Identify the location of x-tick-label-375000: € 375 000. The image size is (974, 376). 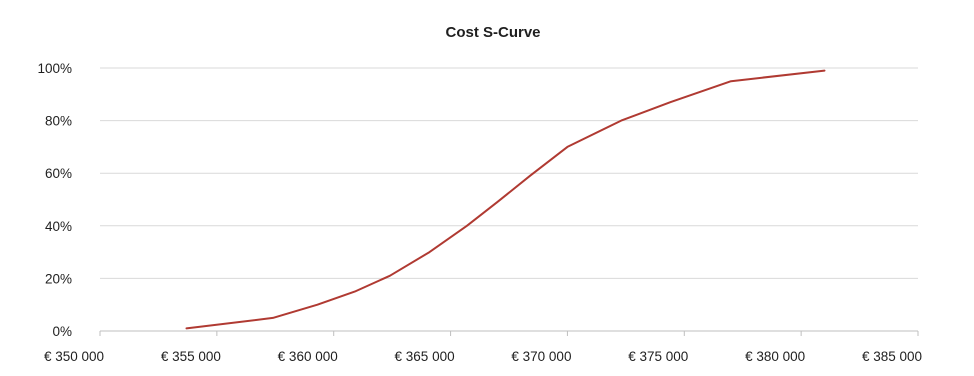
(658, 356).